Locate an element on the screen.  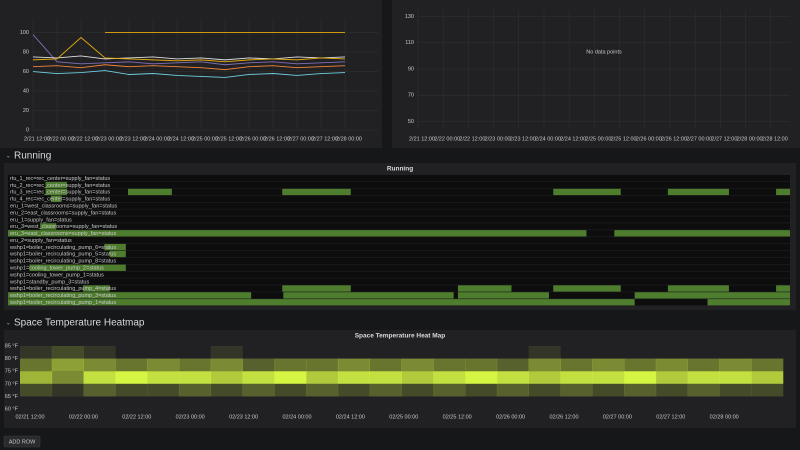
add-row-label: ADD ROW is located at coordinates (22, 442).